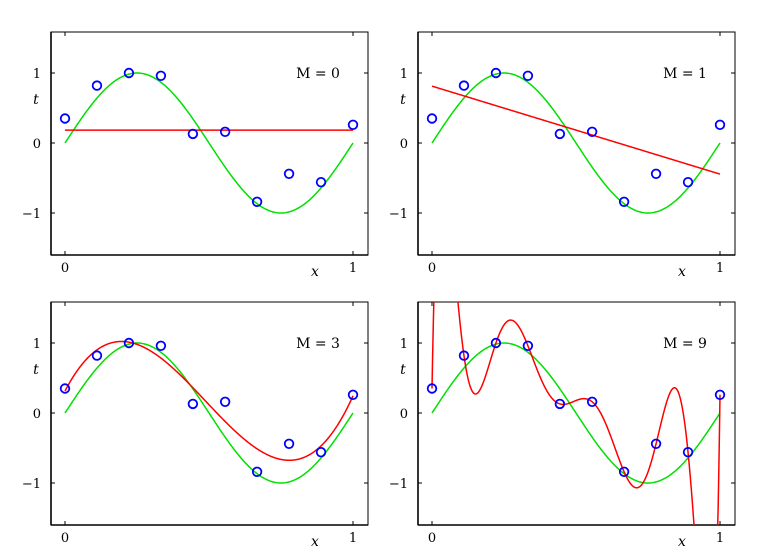  What do you see at coordinates (685, 344) in the screenshot?
I see `order-label: M = 9` at bounding box center [685, 344].